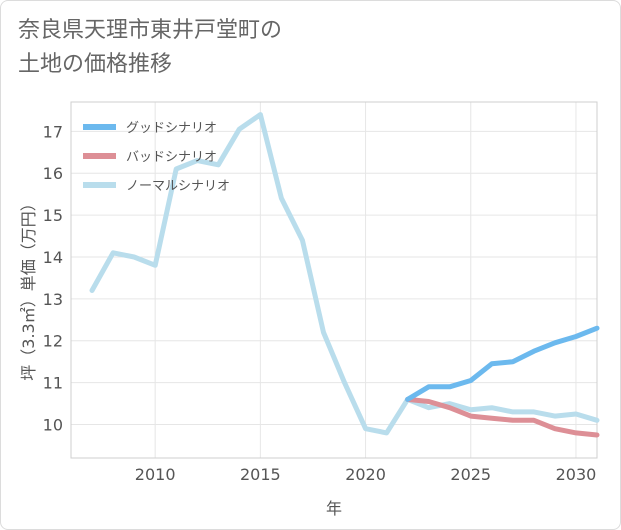  What do you see at coordinates (365, 474) in the screenshot?
I see `x-tick-label: 2020` at bounding box center [365, 474].